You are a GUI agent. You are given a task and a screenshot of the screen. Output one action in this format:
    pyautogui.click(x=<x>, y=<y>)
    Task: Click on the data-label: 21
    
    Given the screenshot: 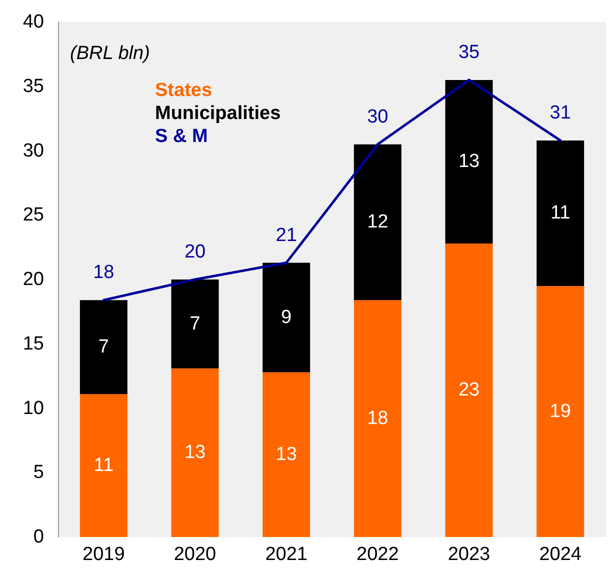 What is the action you would take?
    pyautogui.click(x=286, y=235)
    